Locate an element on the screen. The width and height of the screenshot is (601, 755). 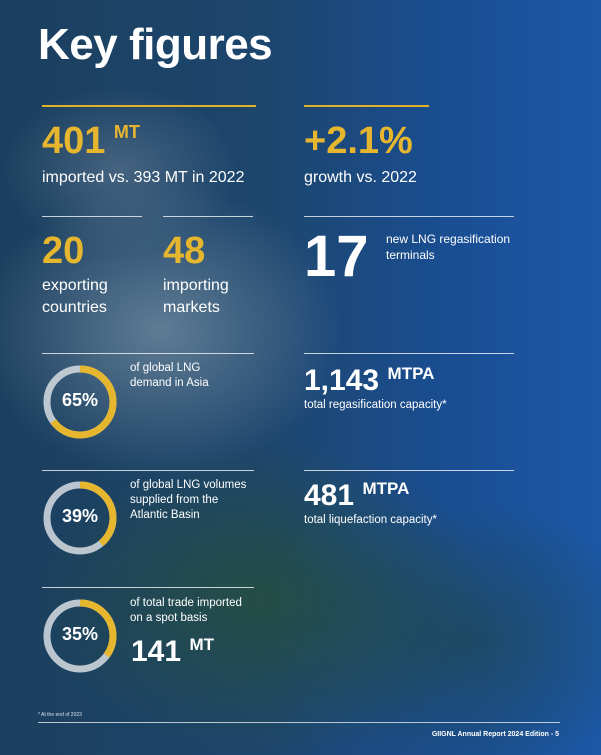
spot-unit: MT is located at coordinates (202, 644).